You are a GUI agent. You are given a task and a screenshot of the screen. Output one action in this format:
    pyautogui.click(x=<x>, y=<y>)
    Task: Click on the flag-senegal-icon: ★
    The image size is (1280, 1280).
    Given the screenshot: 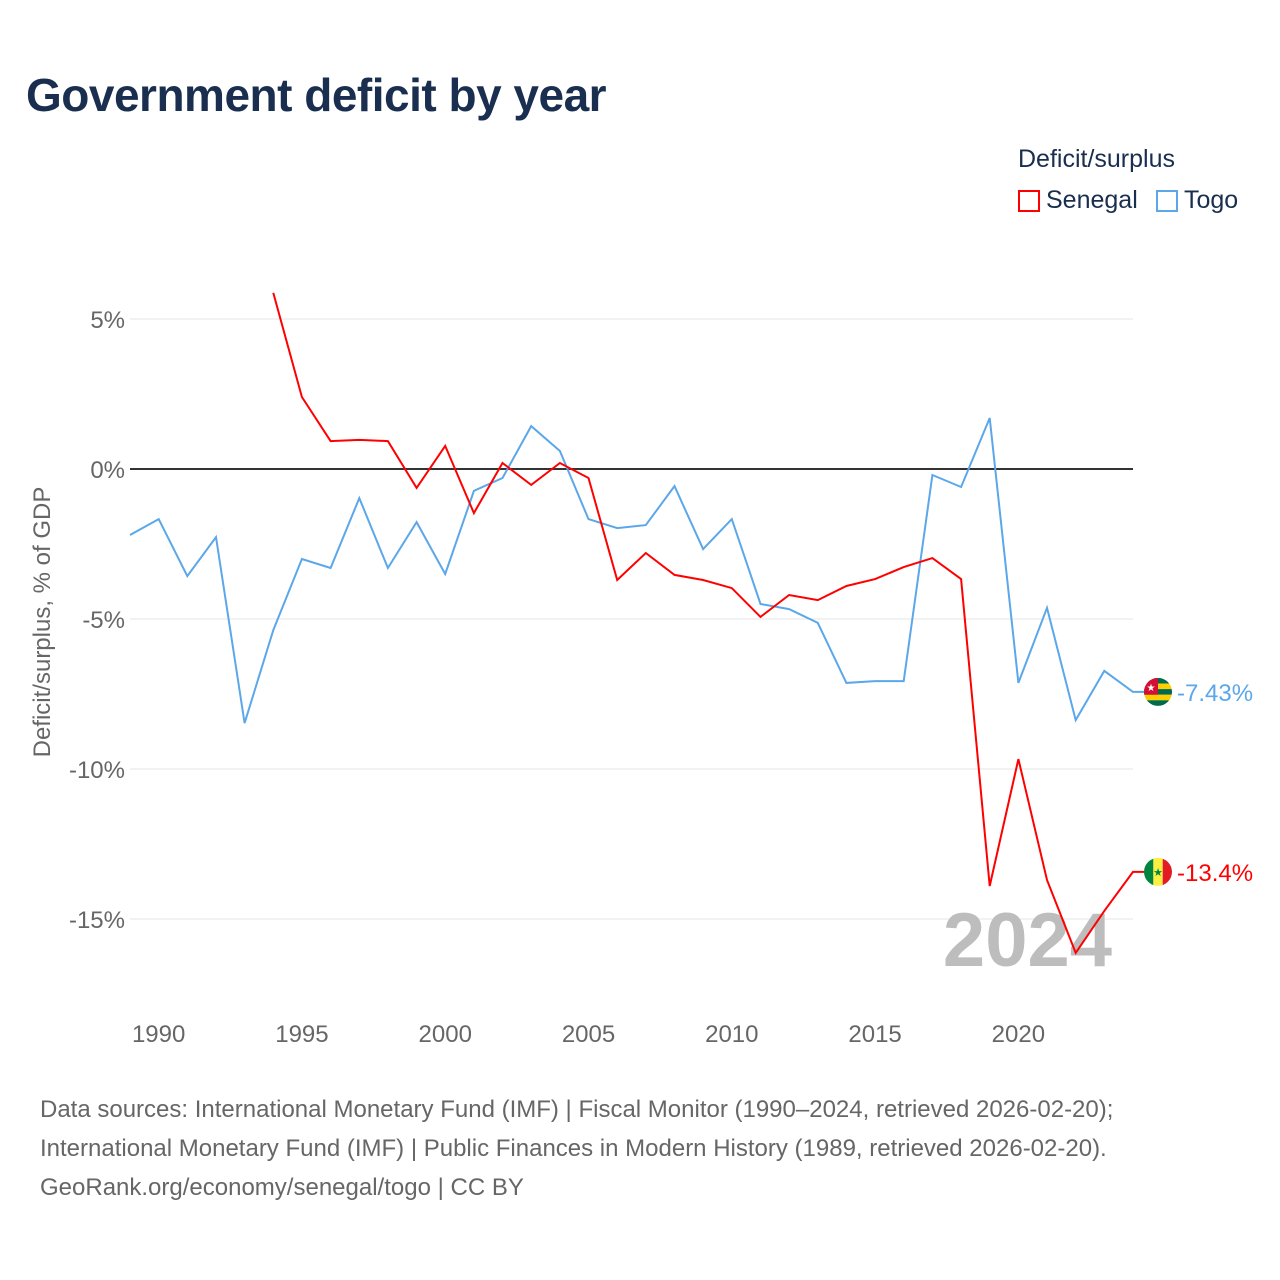 What is the action you would take?
    pyautogui.click(x=1158, y=871)
    